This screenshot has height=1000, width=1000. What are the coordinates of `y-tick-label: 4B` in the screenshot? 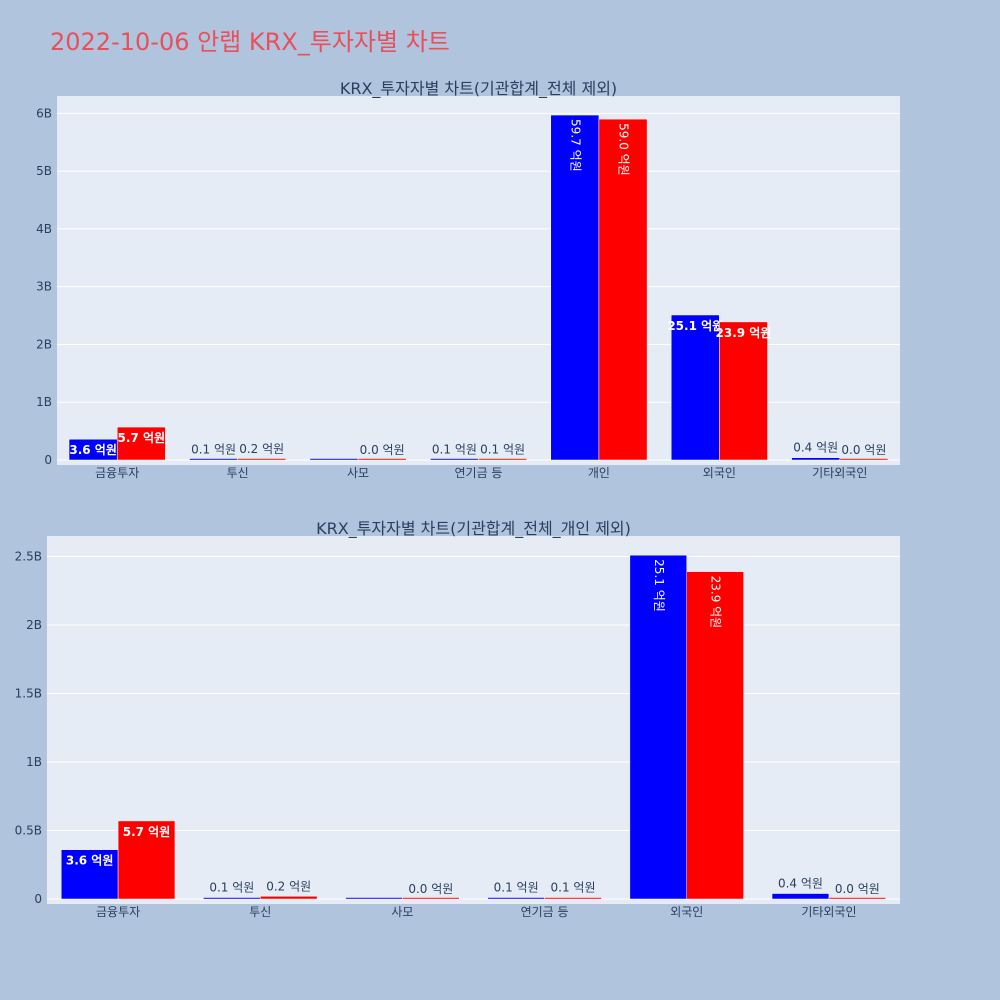 It's located at (44, 229).